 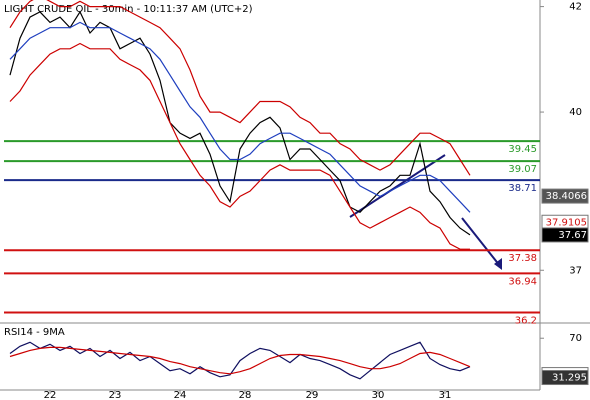 What do you see at coordinates (569, 378) in the screenshot?
I see `rsi-marker: 31.295` at bounding box center [569, 378].